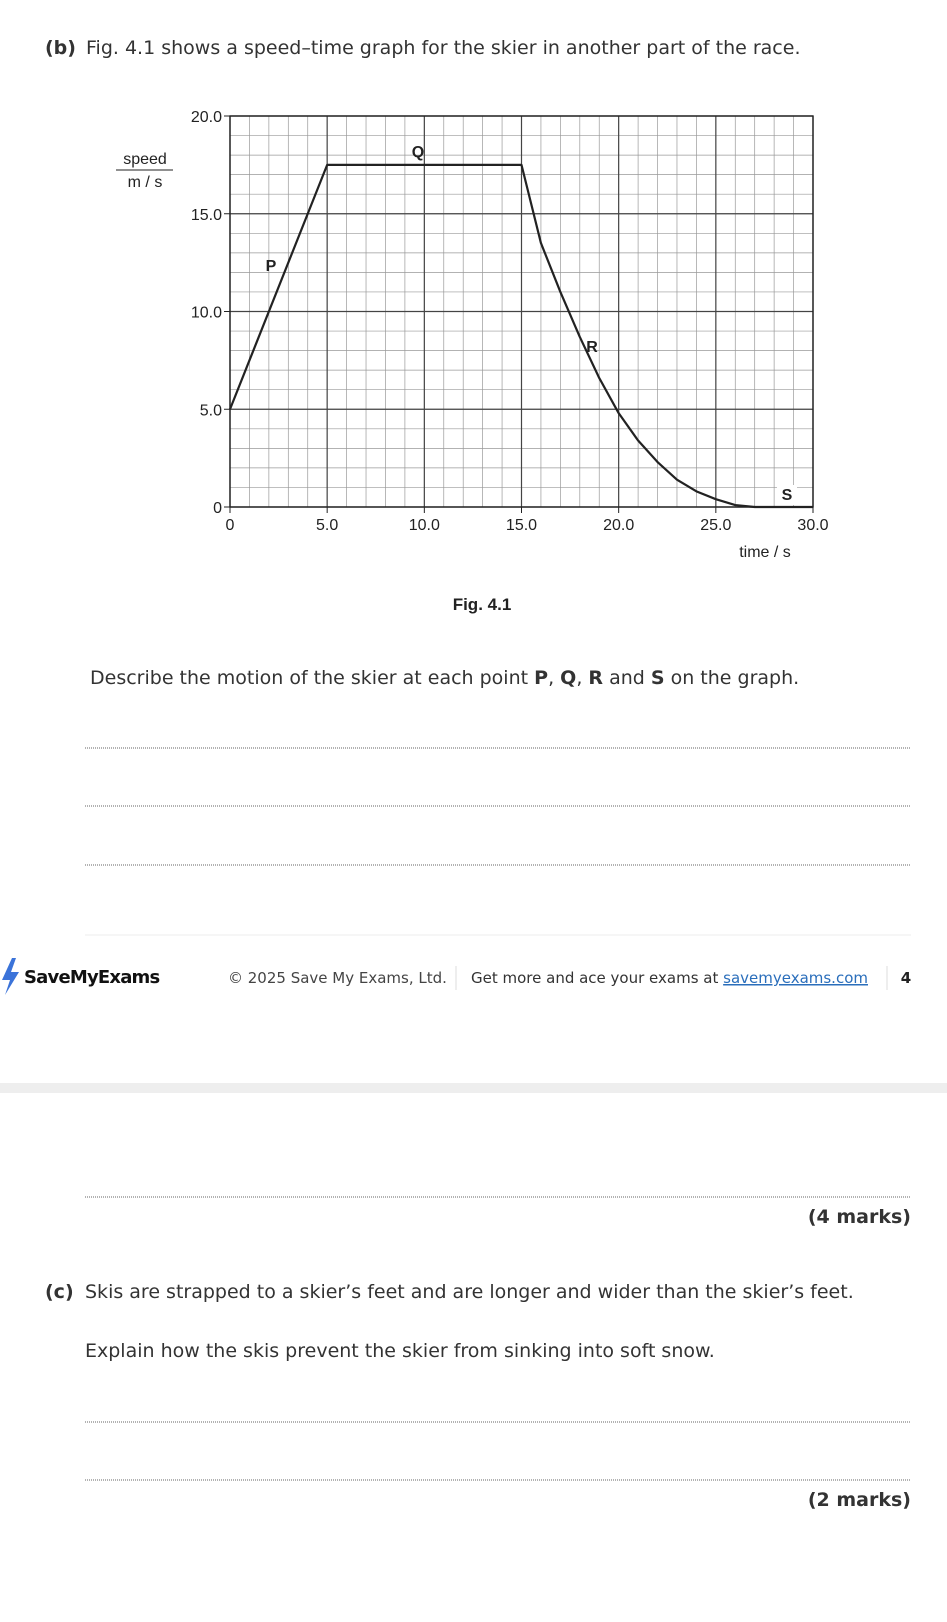 This screenshot has width=947, height=1622. I want to click on annotation: R, so click(592, 347).